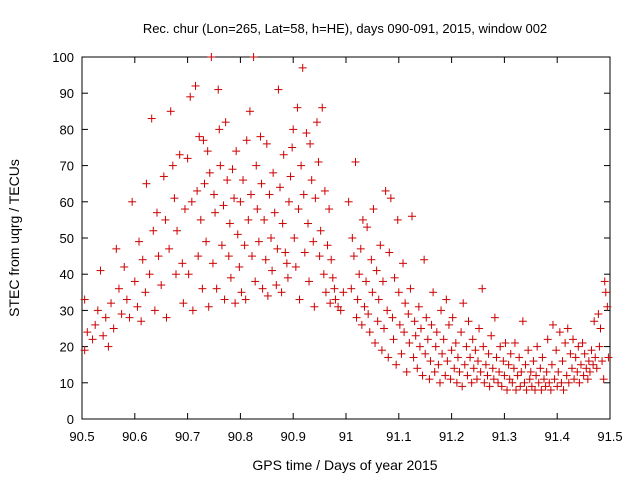 This screenshot has width=640, height=480. I want to click on x-tick-label: 91.4, so click(557, 436).